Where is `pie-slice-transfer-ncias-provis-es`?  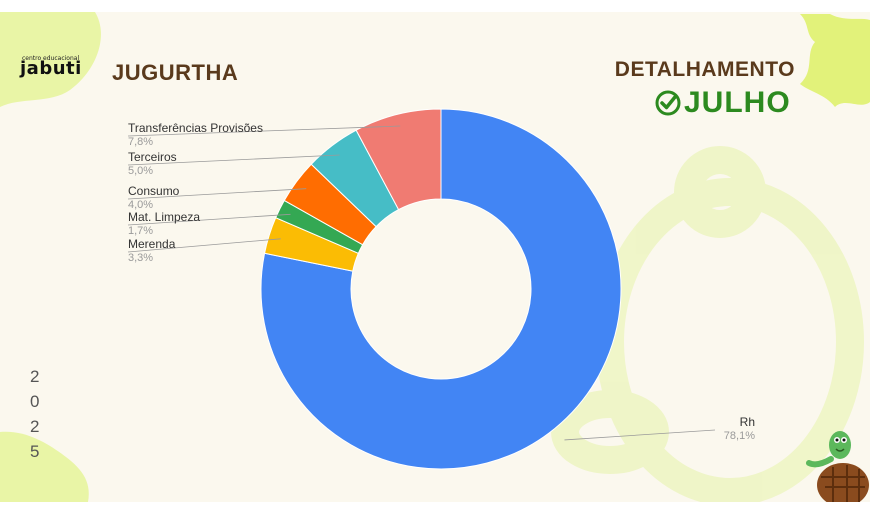
pie-slice-transfer-ncias-provis-es is located at coordinates (398, 159).